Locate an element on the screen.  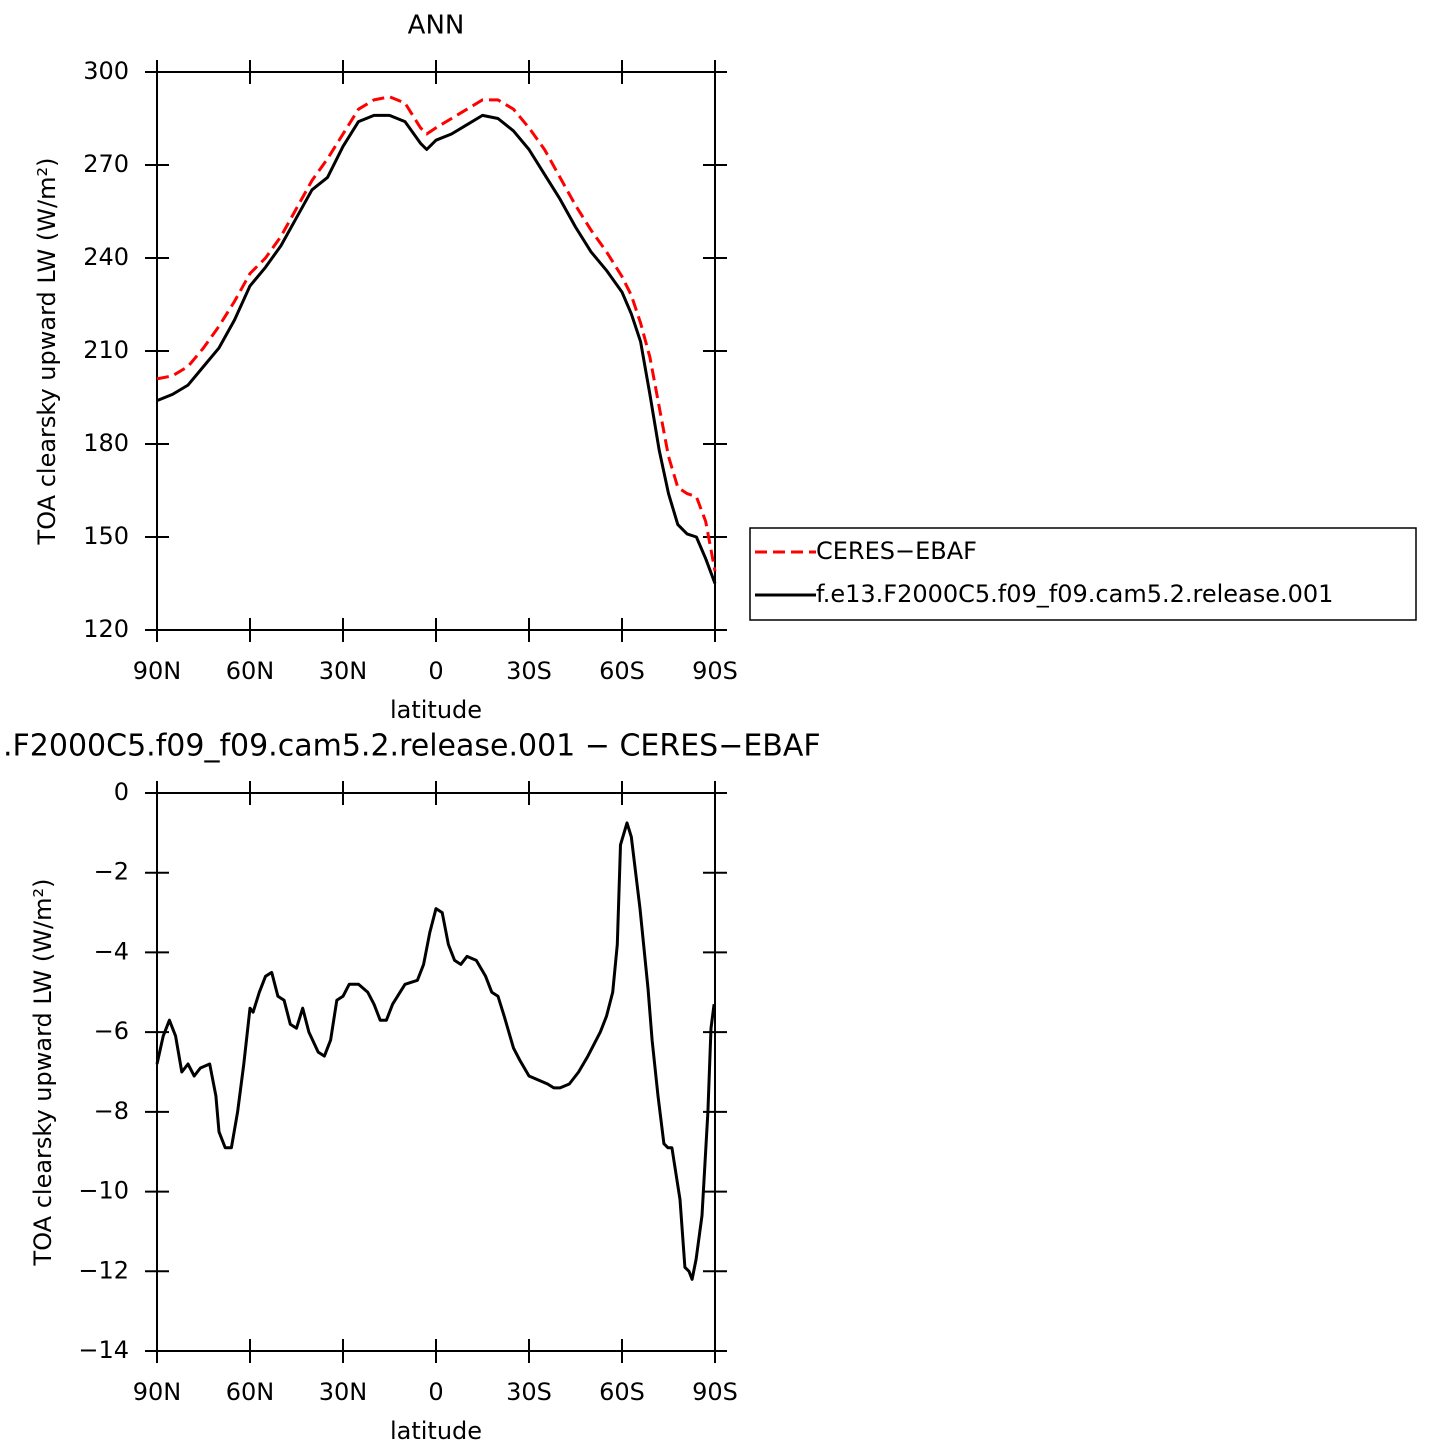
legend-label: f.e13.F2000C5.f09_f09.cam5.2.release.001 is located at coordinates (1074, 594).